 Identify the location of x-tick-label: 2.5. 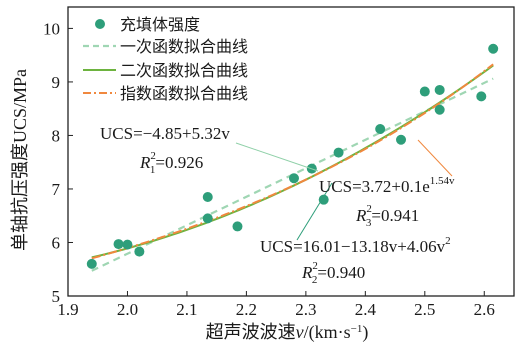
(424, 309).